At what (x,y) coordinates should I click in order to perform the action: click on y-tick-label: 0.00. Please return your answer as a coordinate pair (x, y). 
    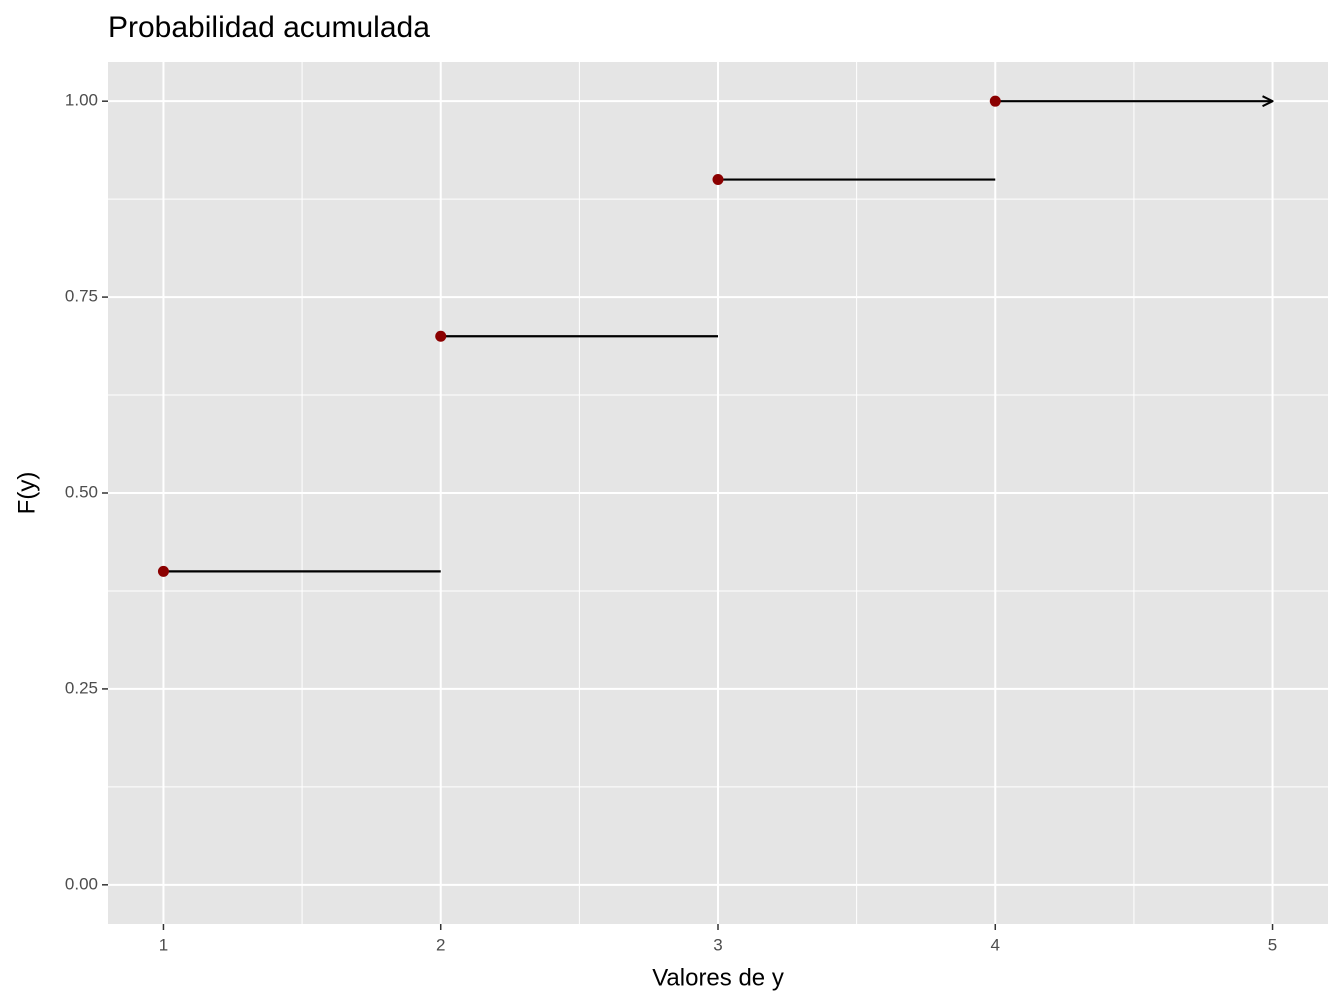
    Looking at the image, I should click on (81, 883).